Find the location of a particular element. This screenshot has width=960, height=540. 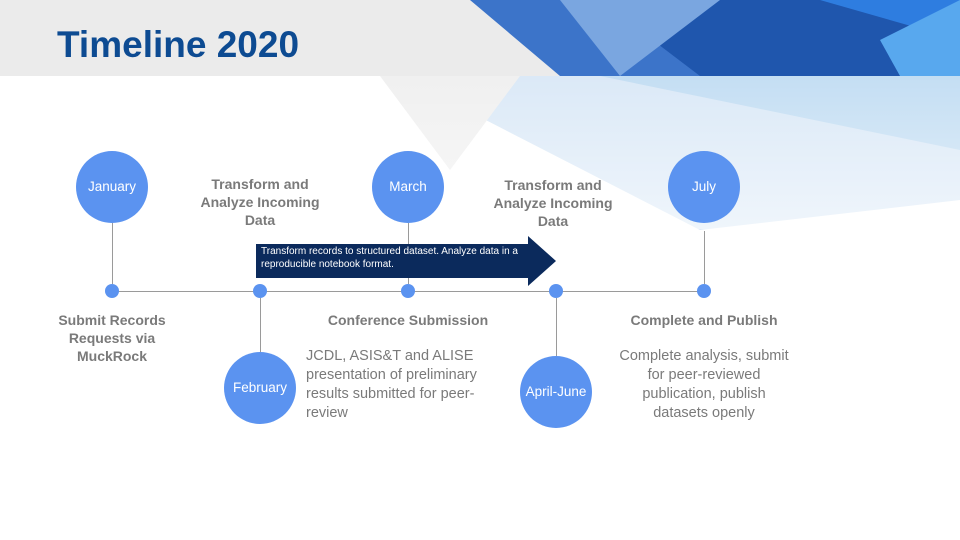

timeline-dot-july is located at coordinates (704, 291).